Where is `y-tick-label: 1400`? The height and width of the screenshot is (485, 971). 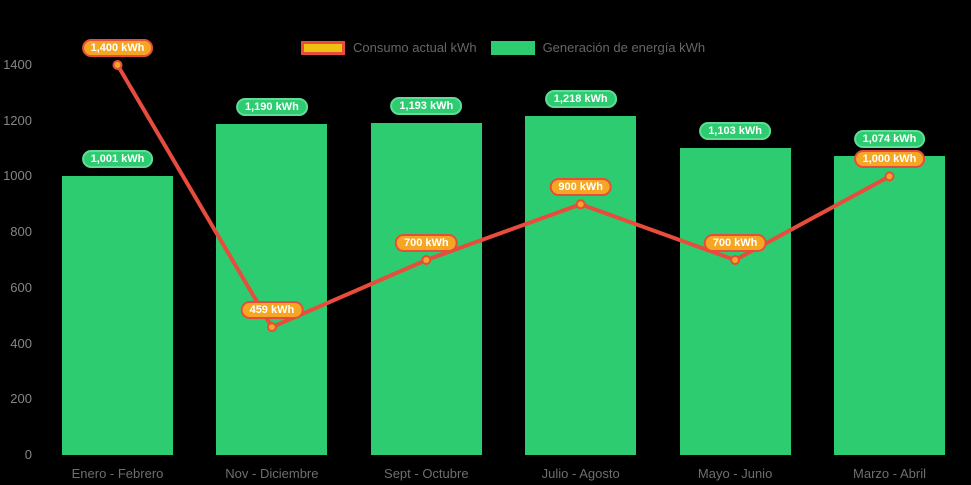 y-tick-label: 1400 is located at coordinates (17, 64).